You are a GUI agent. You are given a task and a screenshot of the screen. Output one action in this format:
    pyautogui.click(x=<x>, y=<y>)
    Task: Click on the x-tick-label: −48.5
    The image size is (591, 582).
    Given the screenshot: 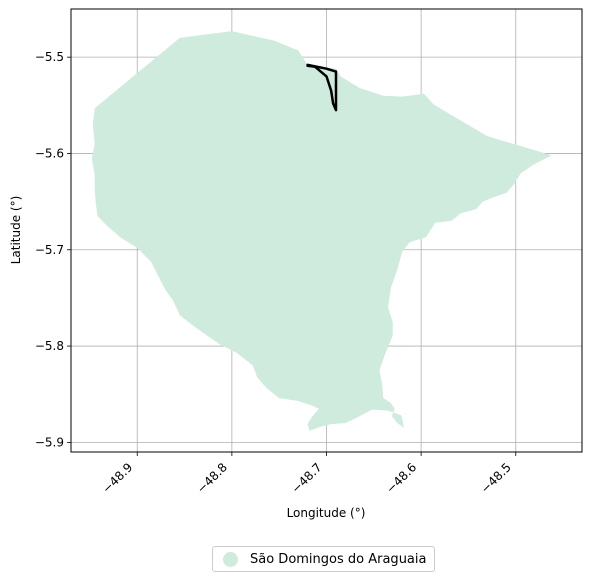 What is the action you would take?
    pyautogui.click(x=496, y=478)
    